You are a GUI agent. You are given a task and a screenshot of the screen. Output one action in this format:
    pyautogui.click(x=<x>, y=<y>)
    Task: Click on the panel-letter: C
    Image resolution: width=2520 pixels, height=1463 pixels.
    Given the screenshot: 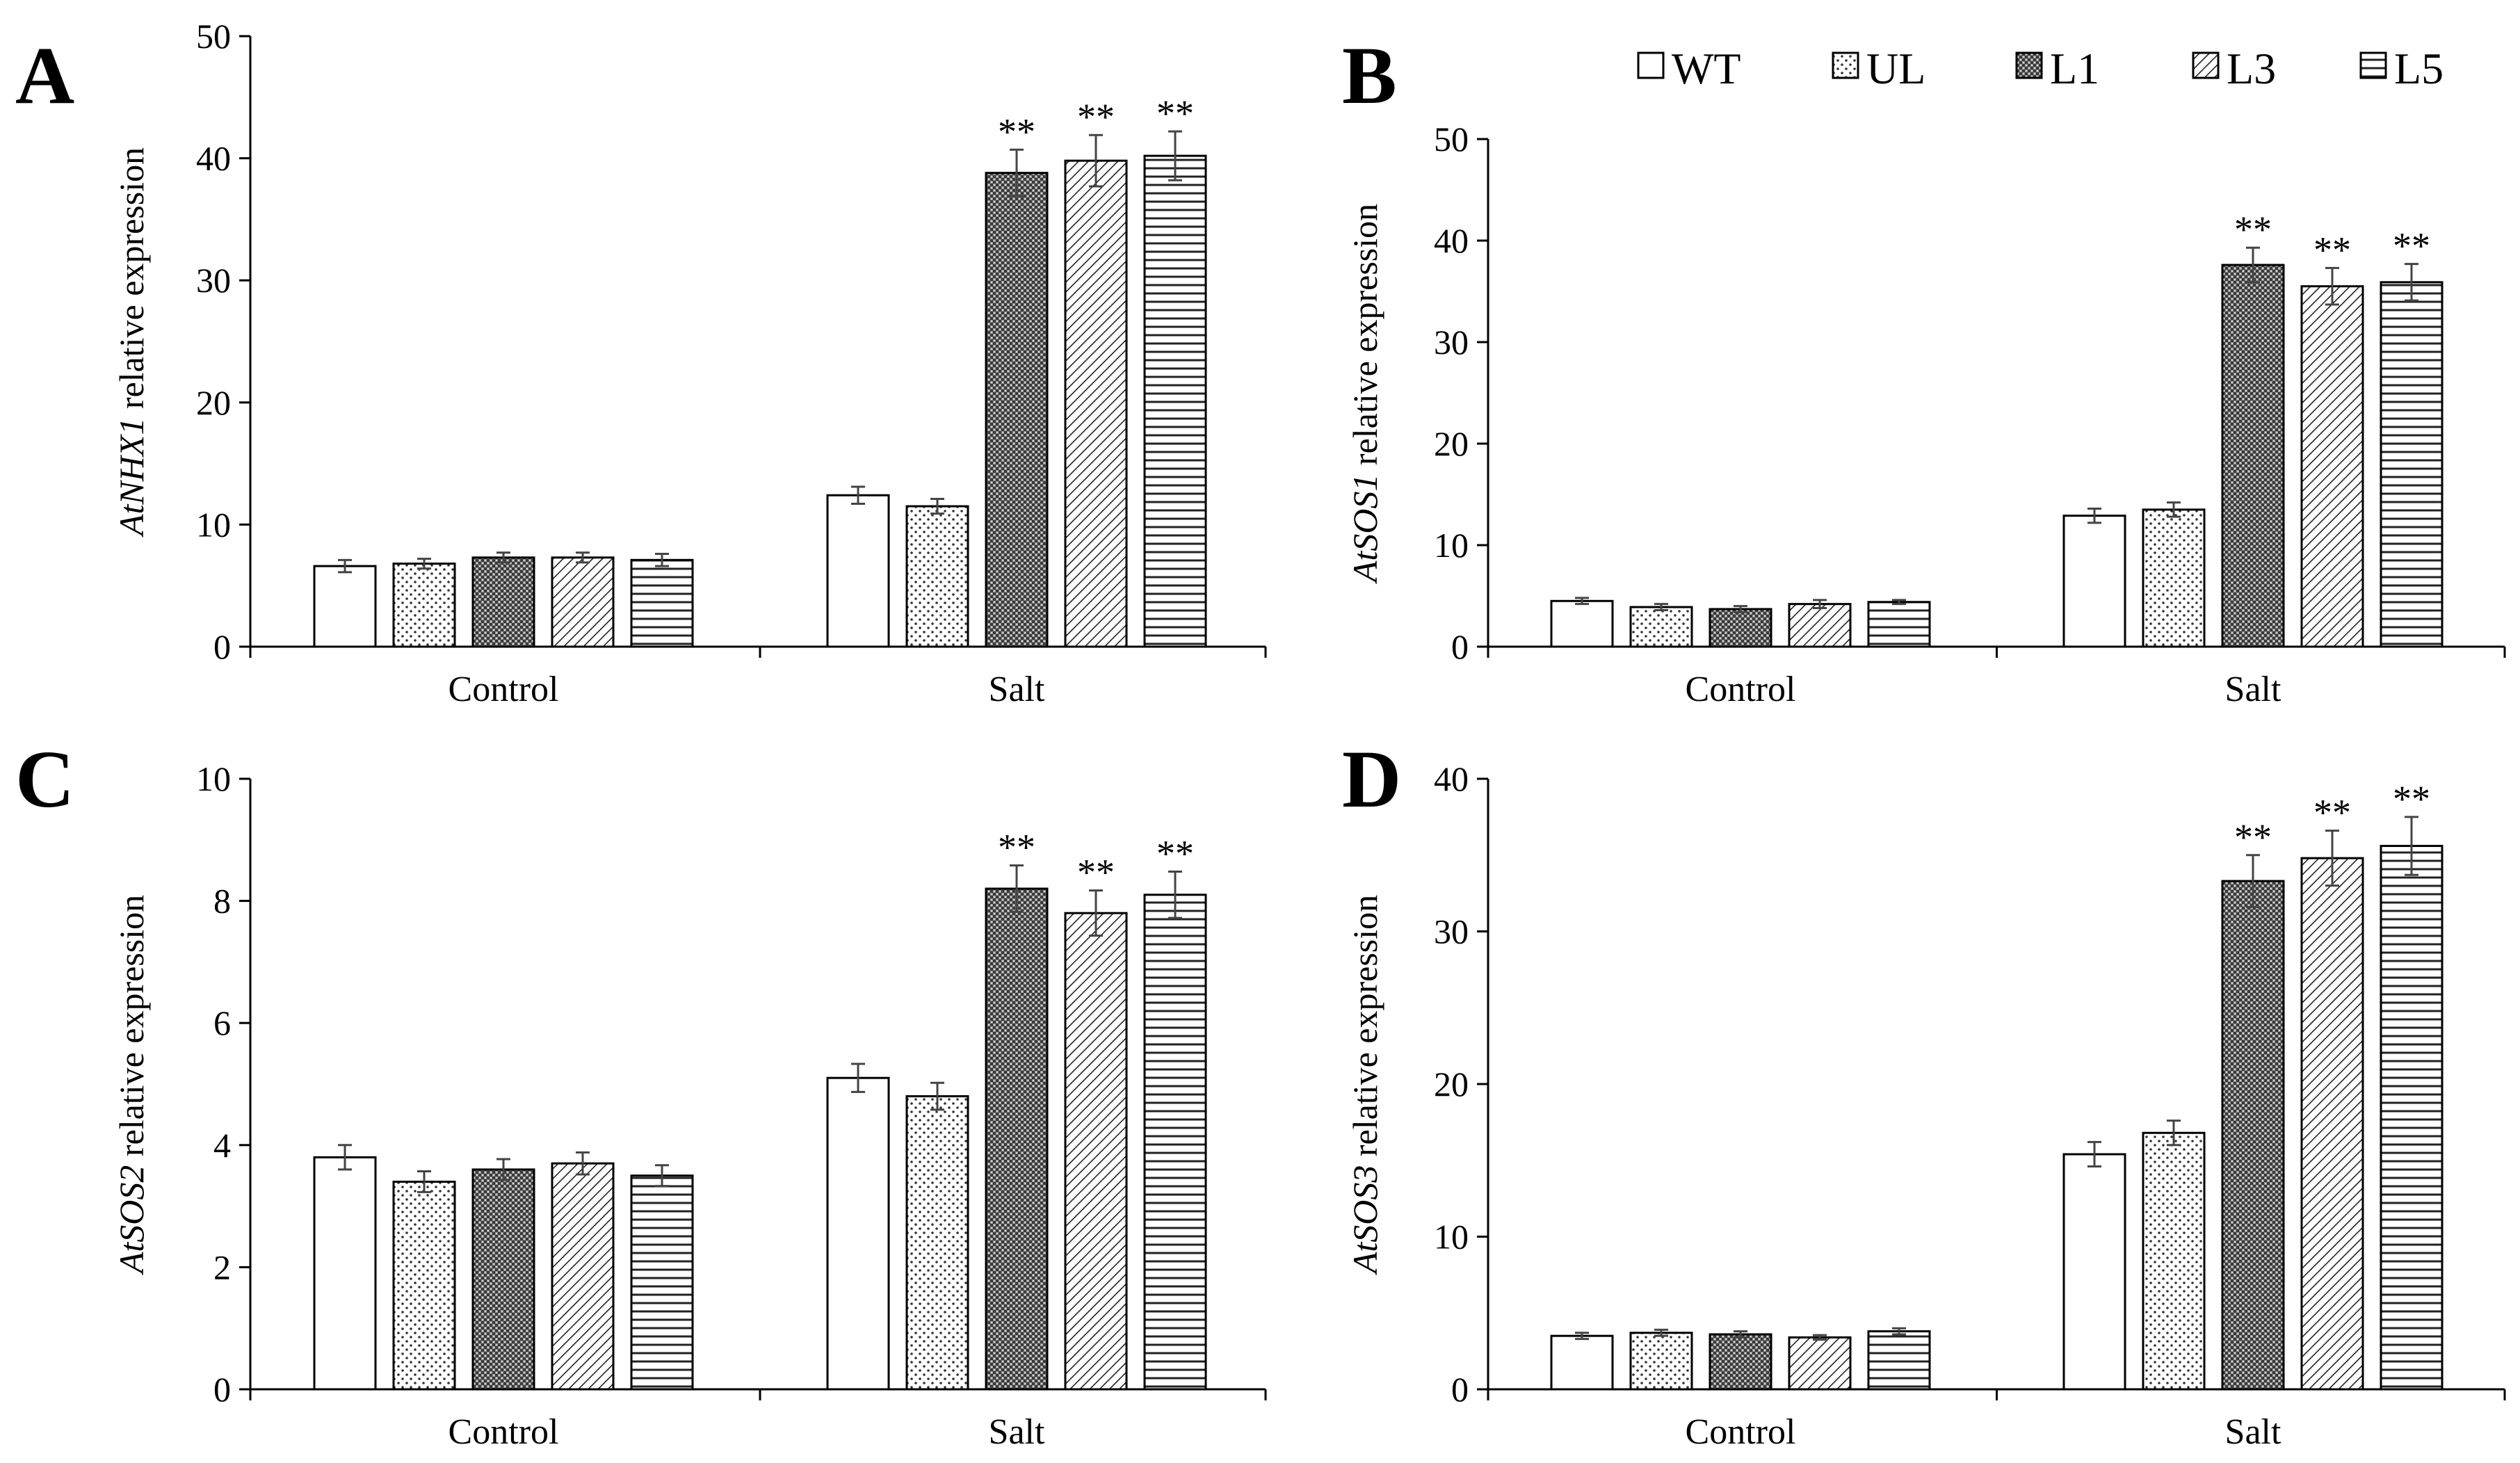 What is the action you would take?
    pyautogui.click(x=44, y=780)
    